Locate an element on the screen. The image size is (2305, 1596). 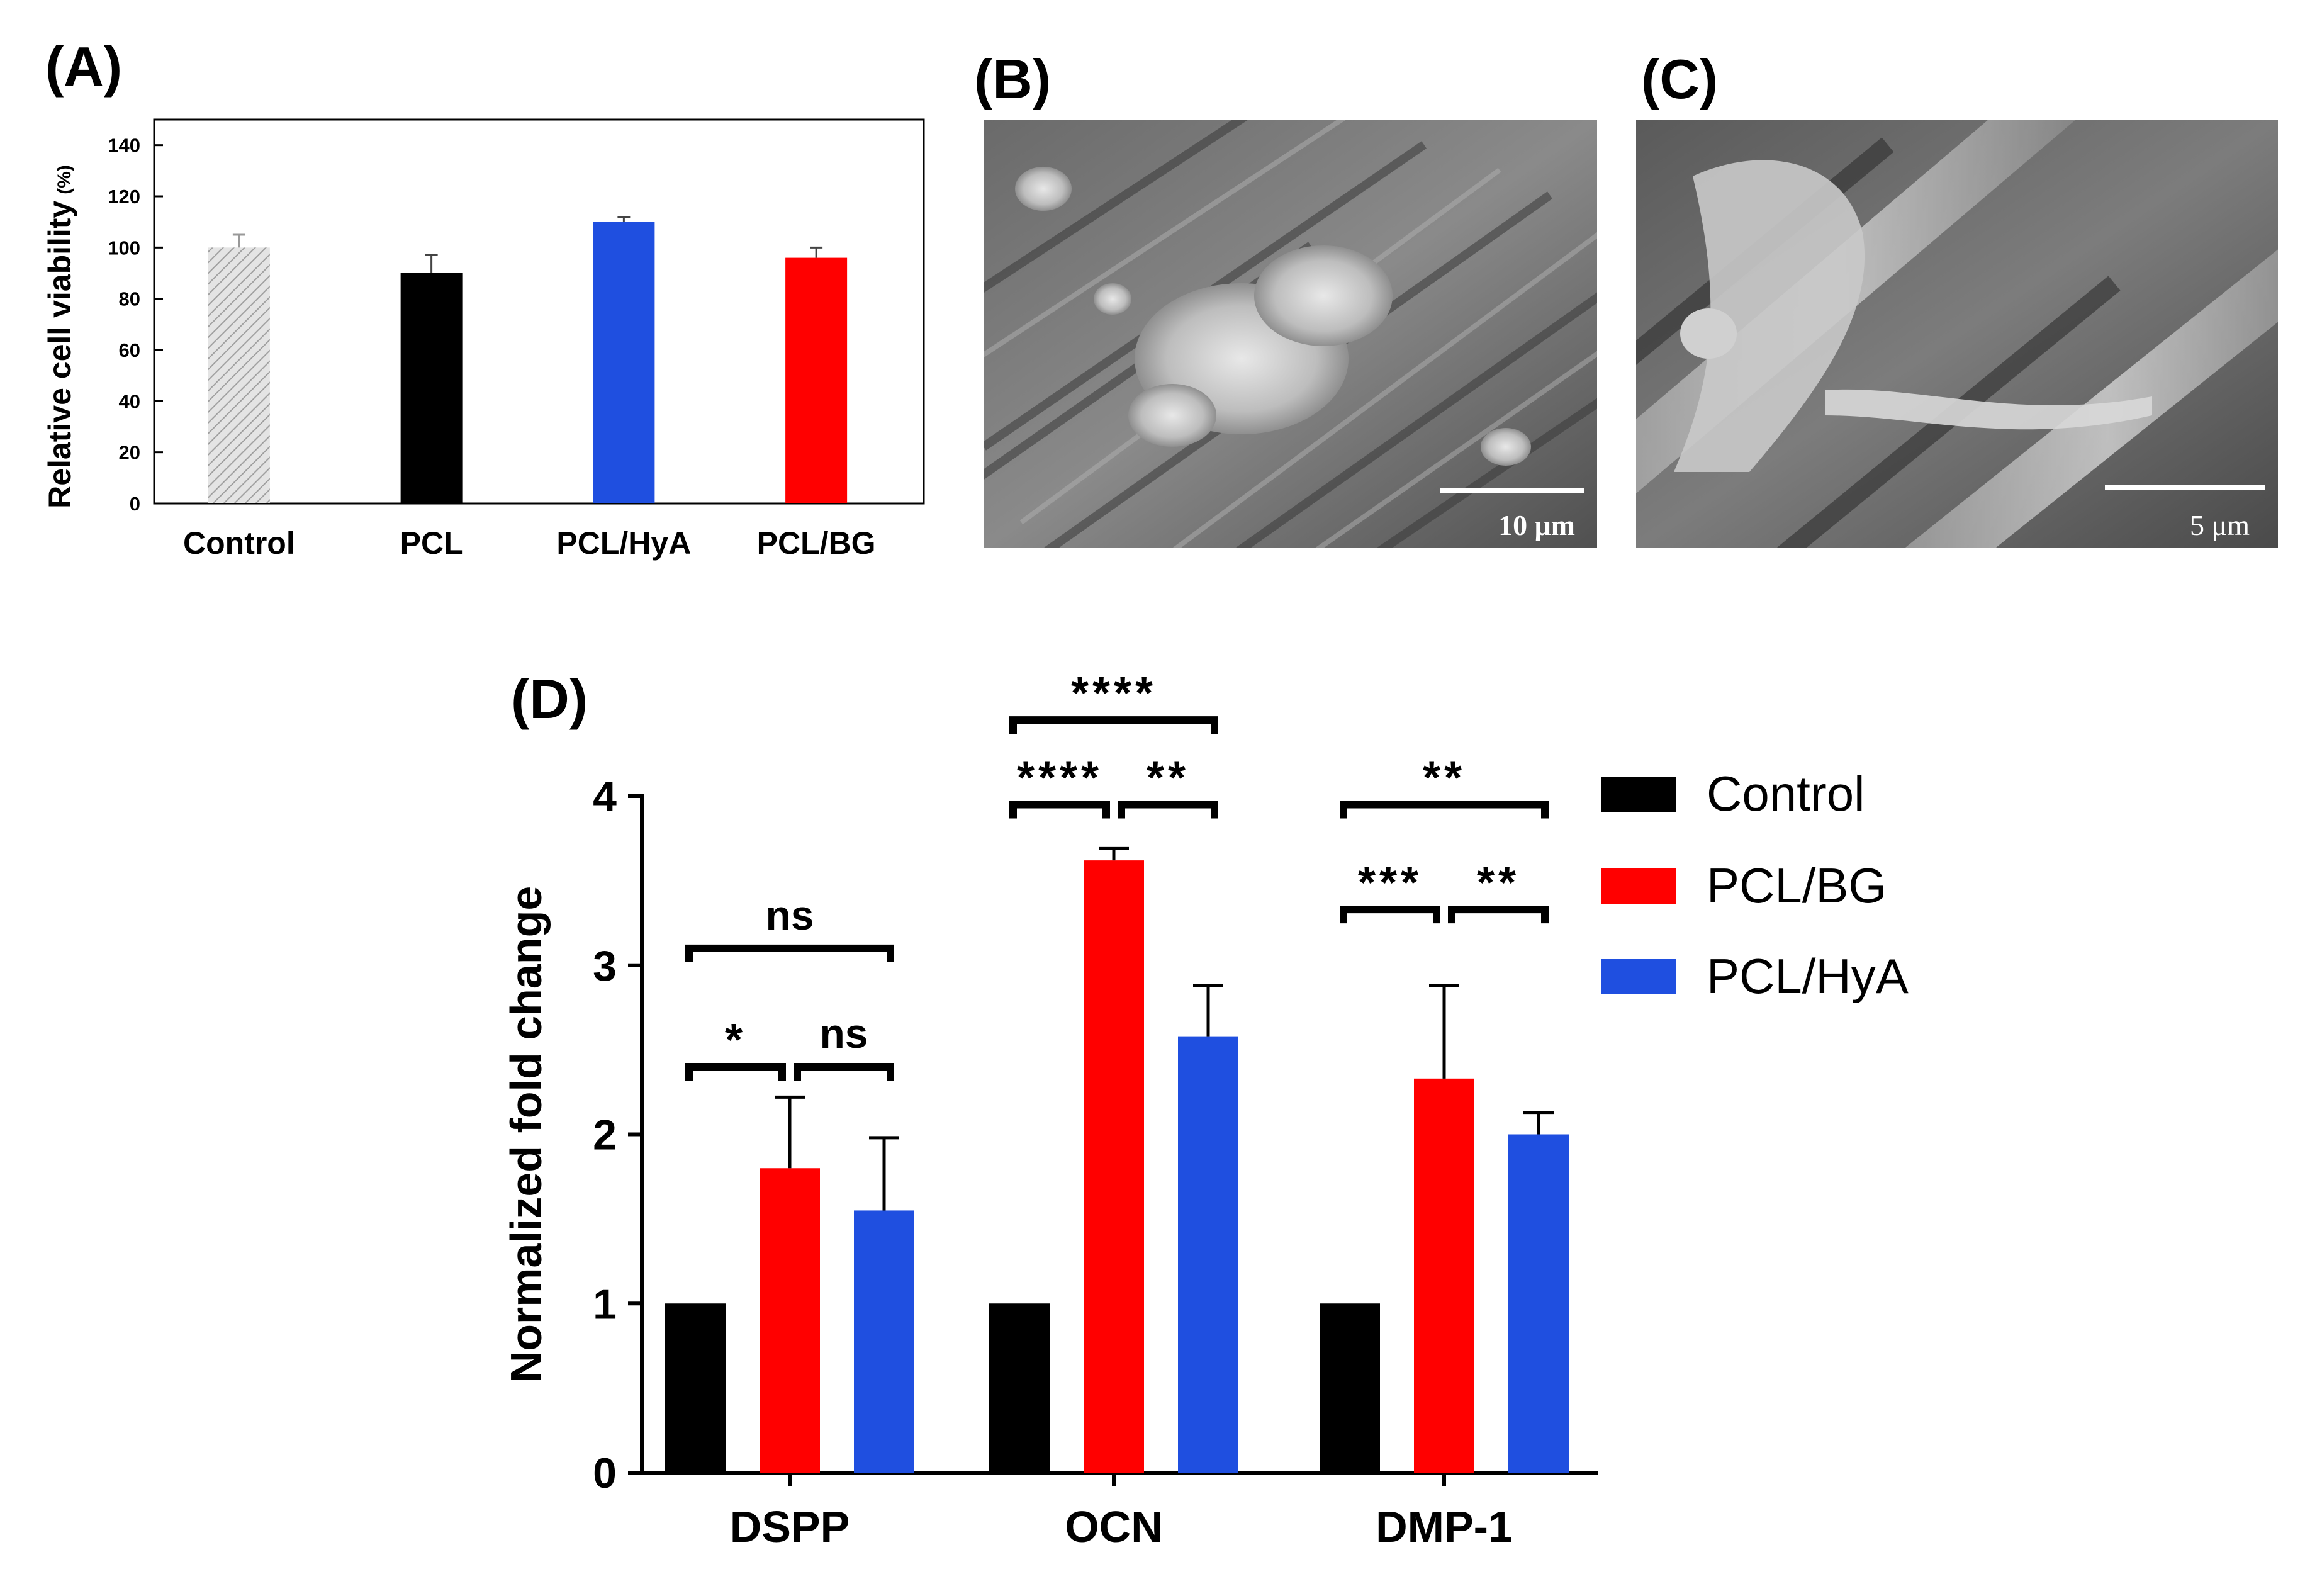
scale-label-b: 10 μm is located at coordinates (1536, 525).